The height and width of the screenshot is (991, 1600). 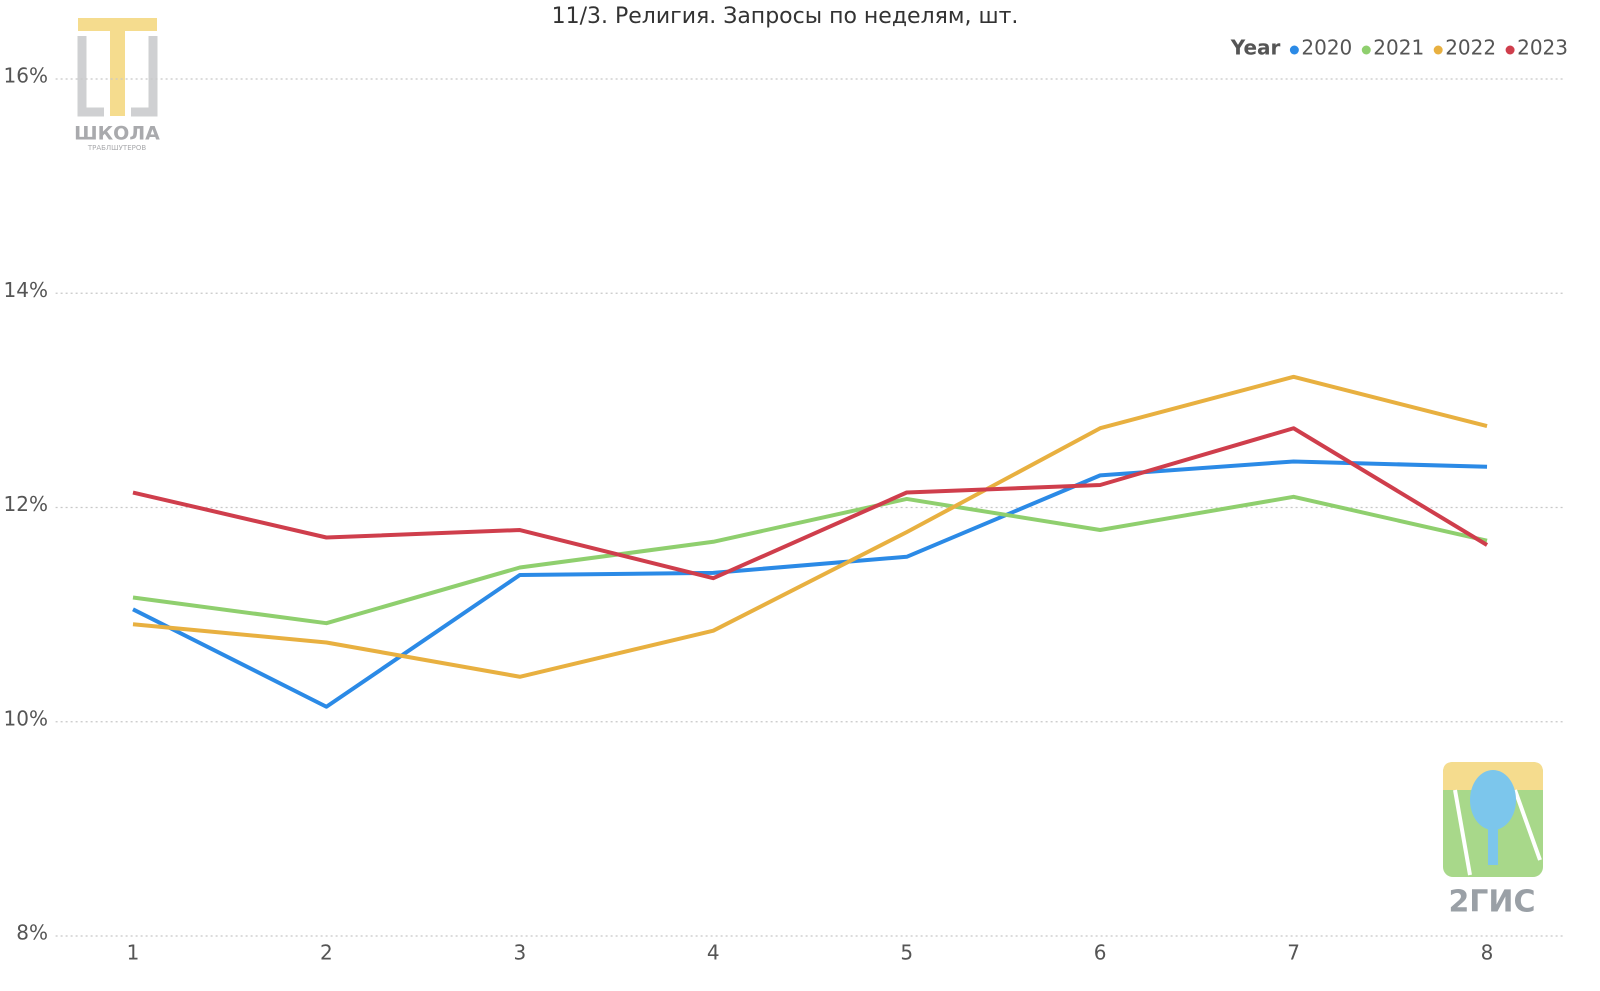 I want to click on school-logo: ШКОЛА ТРАБЛШУТЕРОВ, so click(x=117, y=85).